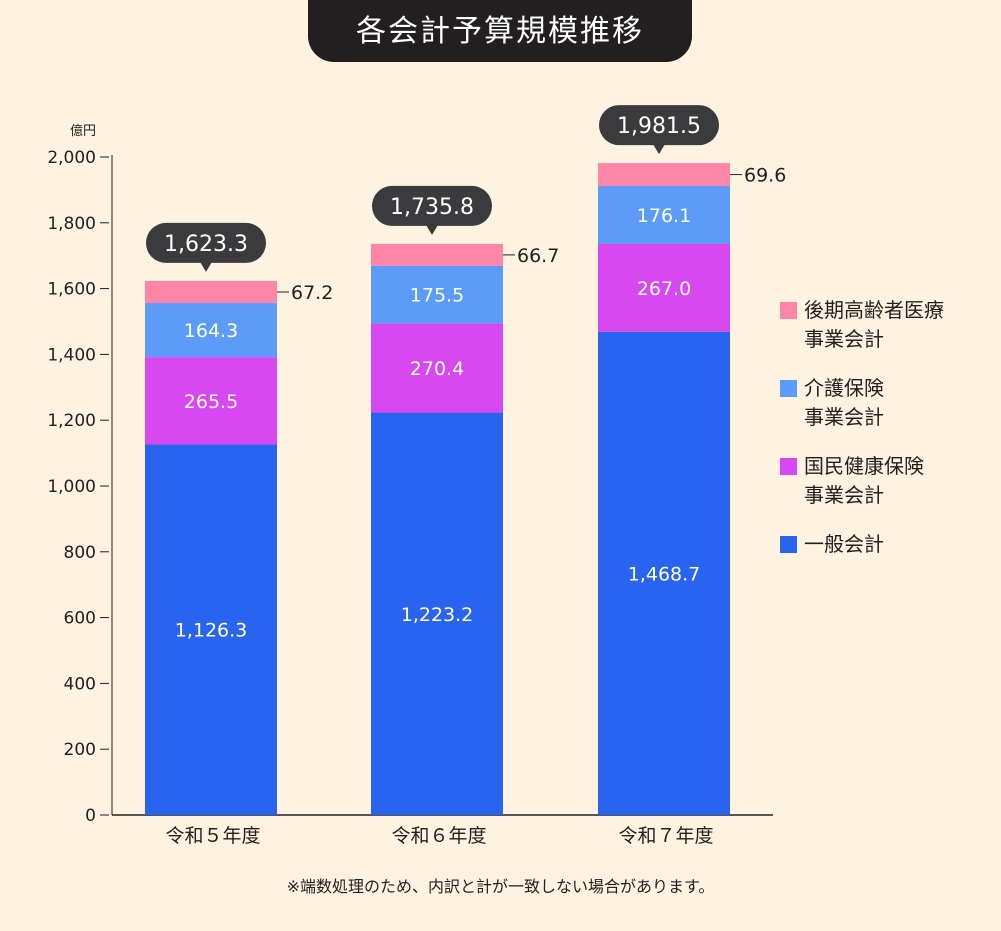 The height and width of the screenshot is (931, 1001). Describe the element at coordinates (71, 421) in the screenshot. I see `y-tick-label: 1,200` at that location.